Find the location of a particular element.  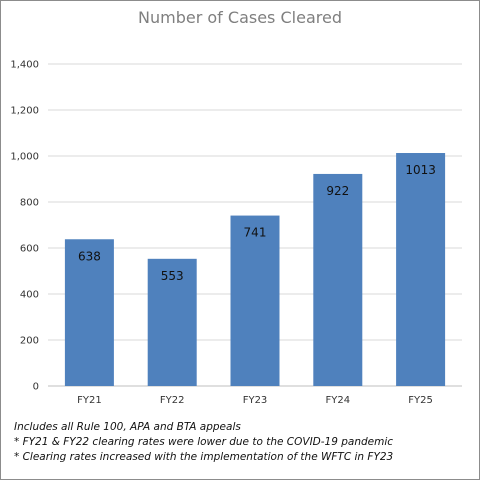

y-tick-label: 800 is located at coordinates (29, 203).